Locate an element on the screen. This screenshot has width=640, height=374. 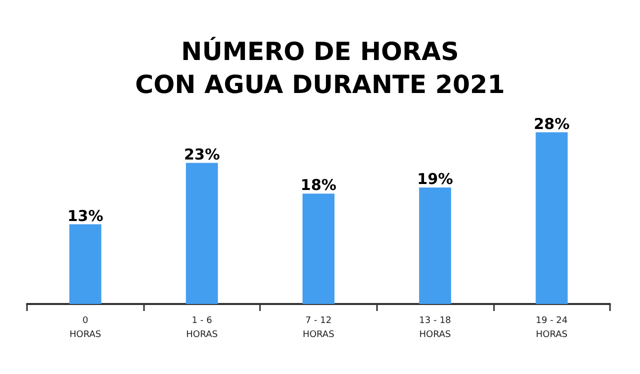
chart-title: NÚMERO DE HORAS CON AGUA DURANTE 2021 is located at coordinates (320, 67).